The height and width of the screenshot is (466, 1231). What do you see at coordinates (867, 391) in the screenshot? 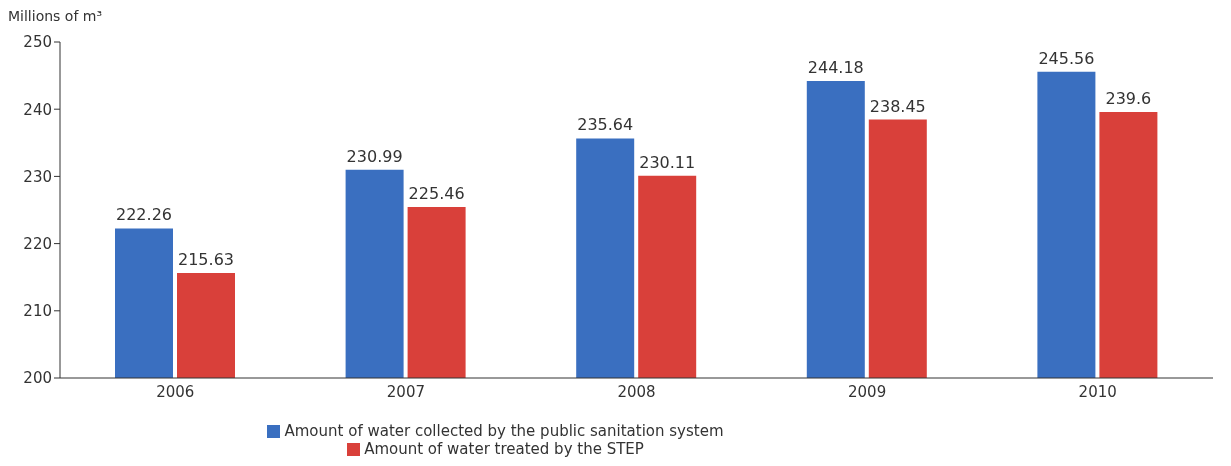
I see `x-tick-label: 2009` at bounding box center [867, 391].